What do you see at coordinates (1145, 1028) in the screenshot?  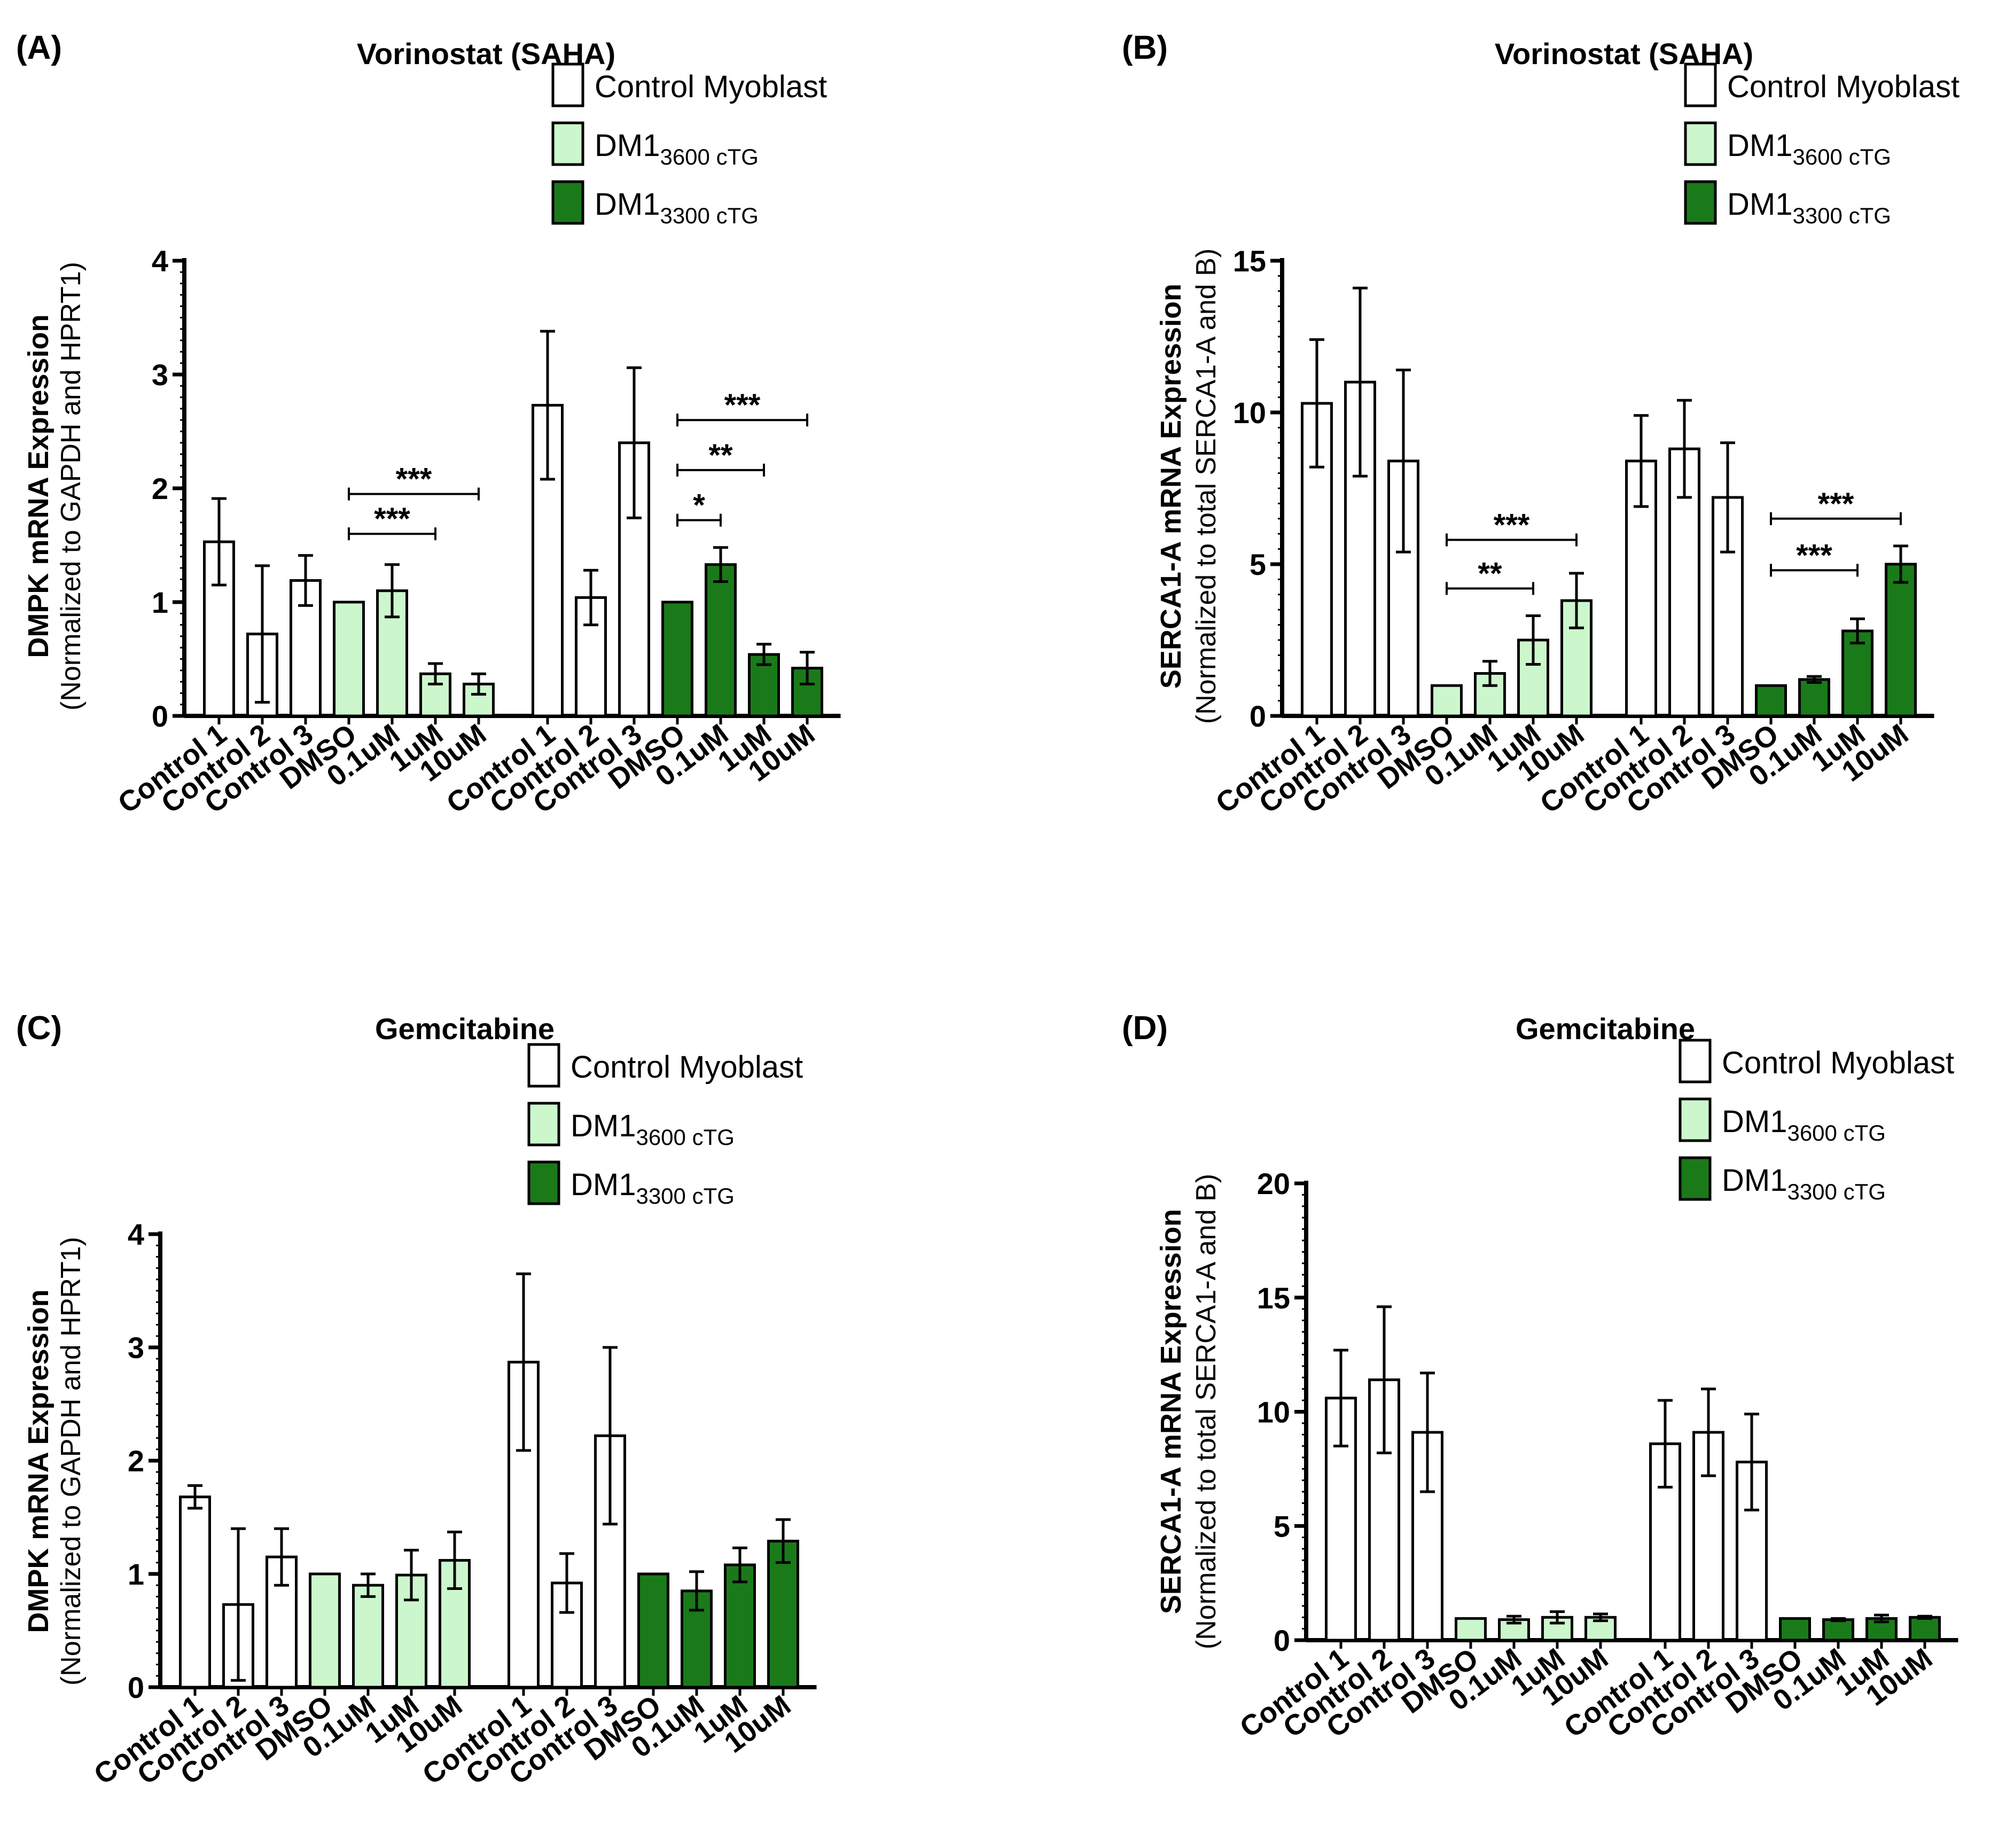 I see `panel-label: (D)` at bounding box center [1145, 1028].